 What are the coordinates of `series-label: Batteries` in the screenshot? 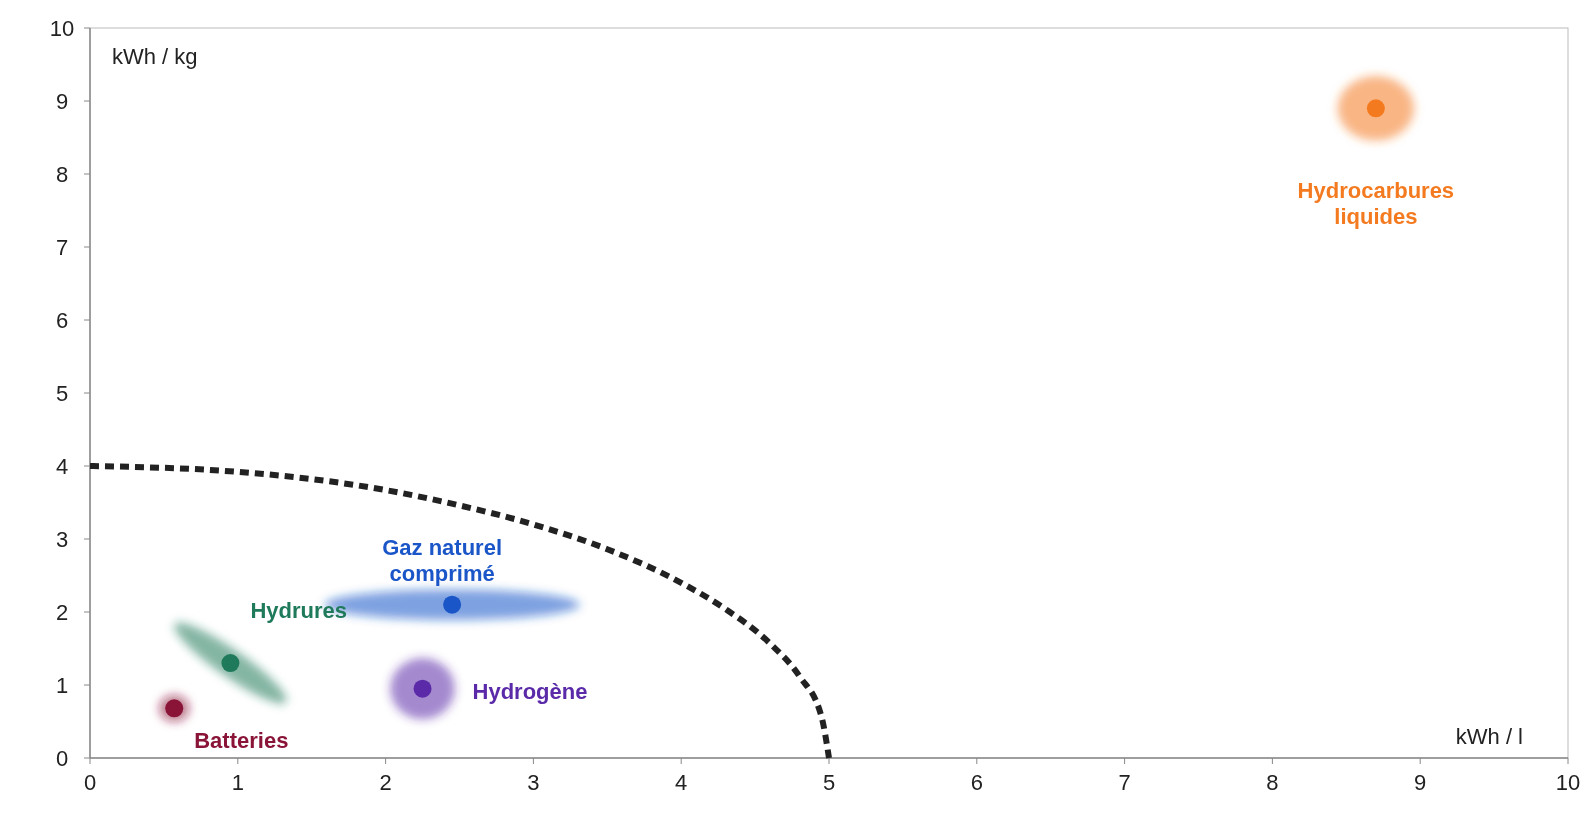 It's located at (241, 741).